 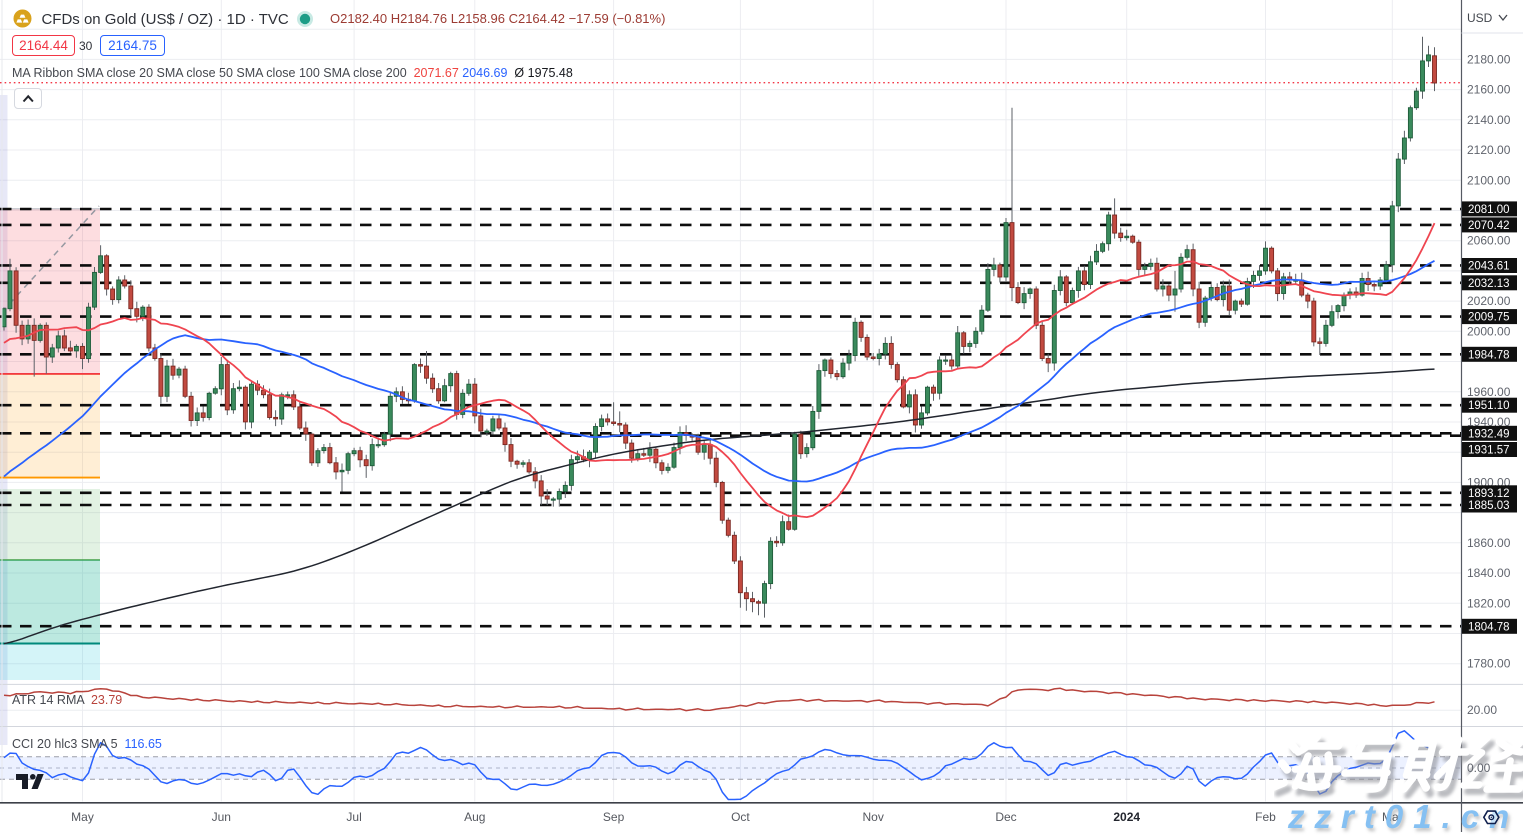 What do you see at coordinates (1489, 59) in the screenshot?
I see `svg-text: 2180.00` at bounding box center [1489, 59].